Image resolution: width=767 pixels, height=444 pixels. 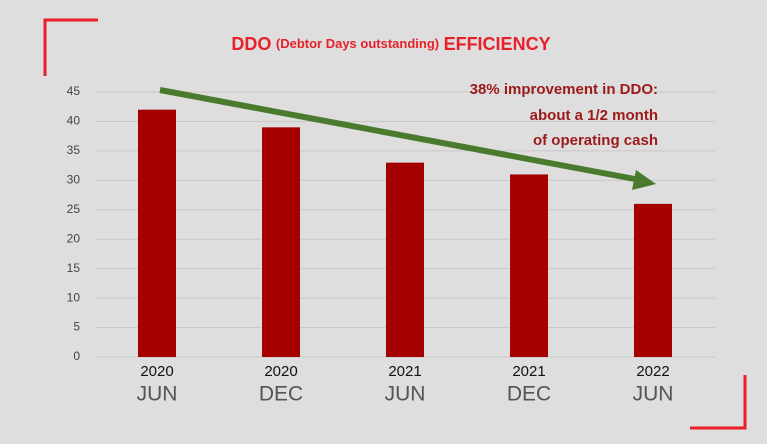 What do you see at coordinates (74, 150) in the screenshot?
I see `y-tick-label: 35` at bounding box center [74, 150].